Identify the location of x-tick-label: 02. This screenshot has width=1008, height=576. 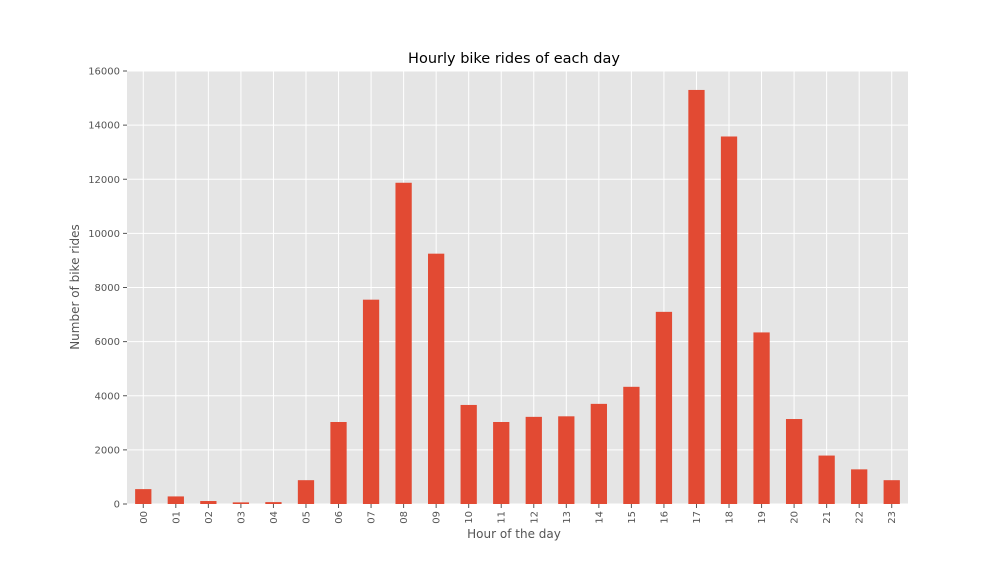
(209, 517).